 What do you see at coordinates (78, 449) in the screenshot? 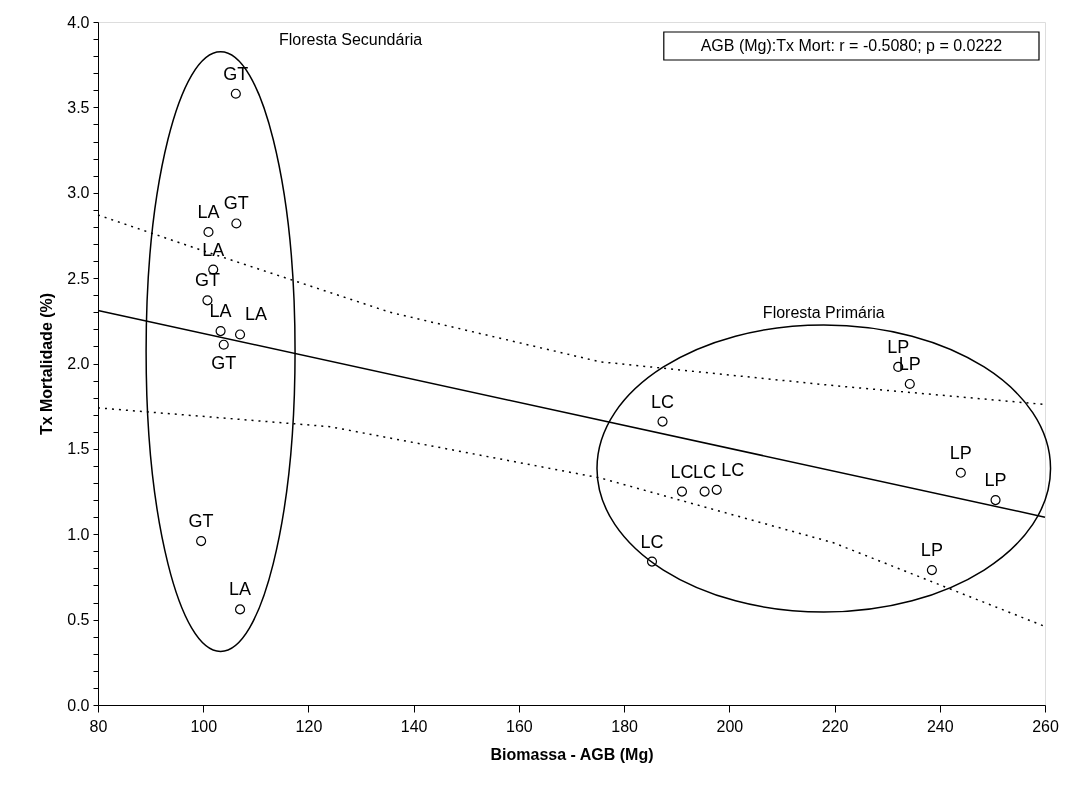
I see `y-tick-label: 1.5` at bounding box center [78, 449].